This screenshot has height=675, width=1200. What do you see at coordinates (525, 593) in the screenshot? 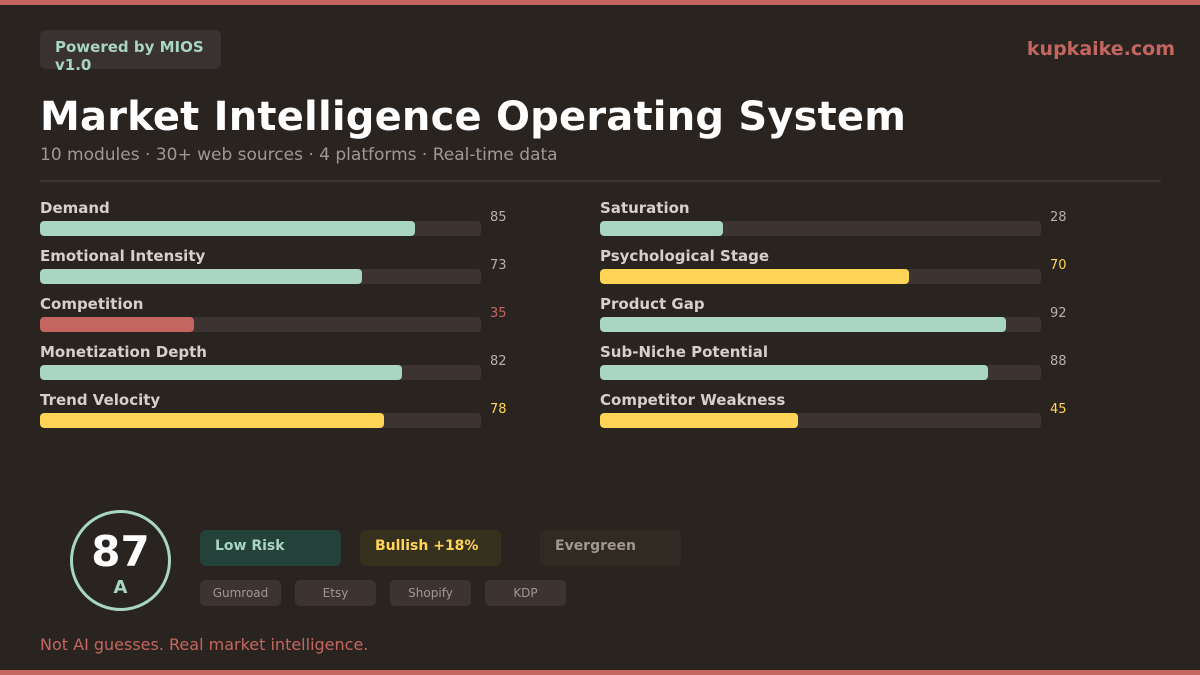
I see `platform-tag-kdp: KDP` at bounding box center [525, 593].